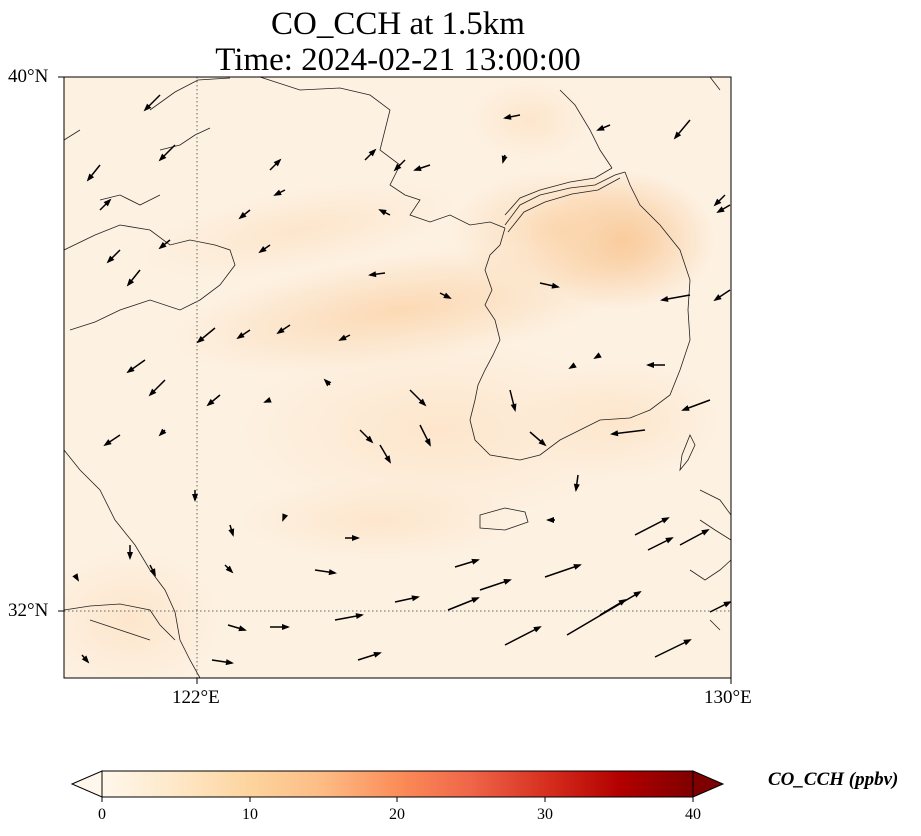 This screenshot has width=921, height=836. I want to click on colorbar-label: CO_CCH (ppbv), so click(833, 779).